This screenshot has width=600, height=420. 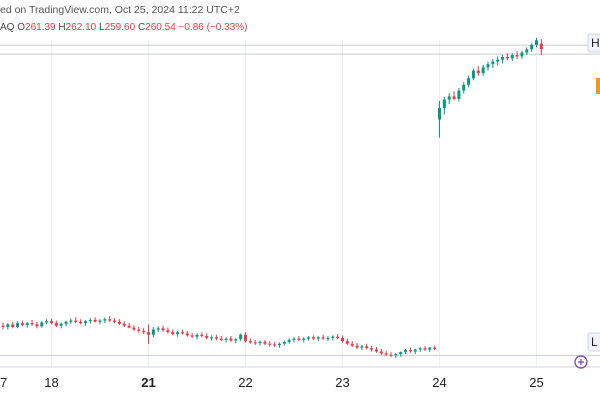 What do you see at coordinates (587, 201) in the screenshot?
I see `right-price-scale: HL` at bounding box center [587, 201].